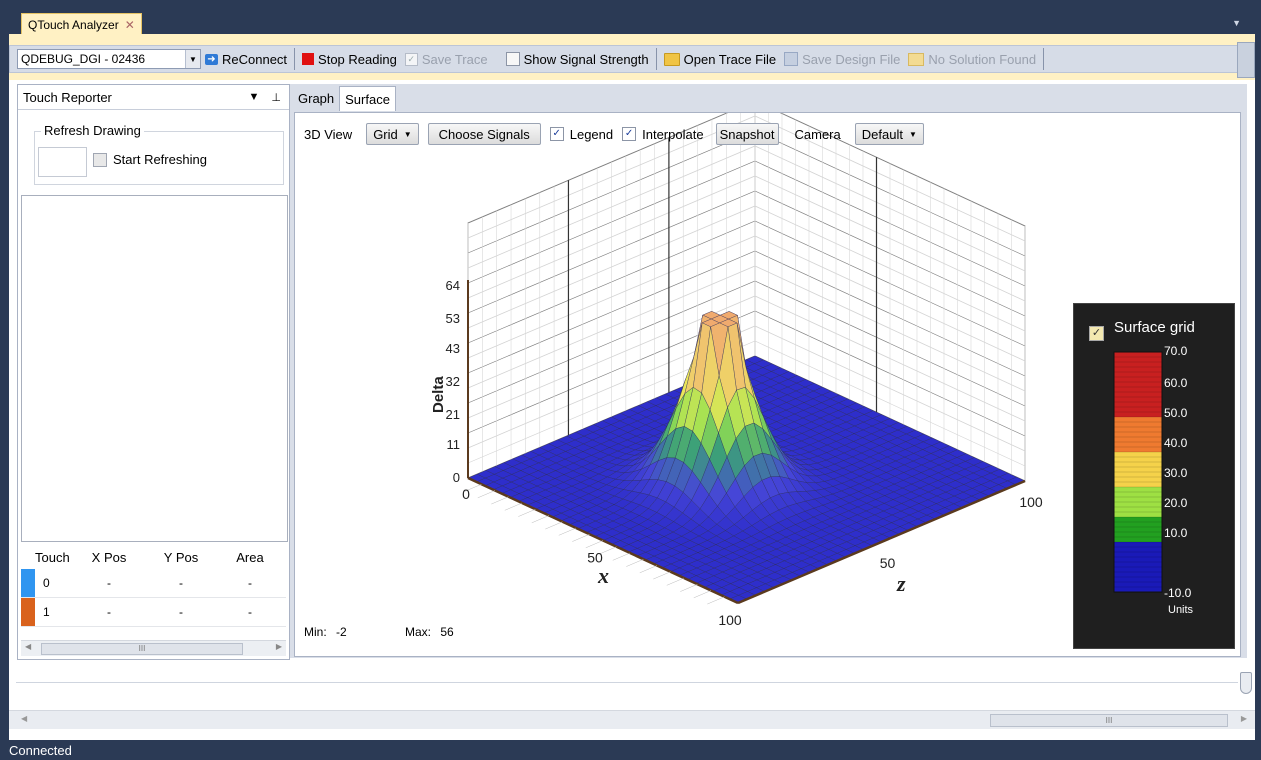 This screenshot has height=760, width=1261. What do you see at coordinates (889, 134) in the screenshot?
I see `camera-select: Default ▼` at bounding box center [889, 134].